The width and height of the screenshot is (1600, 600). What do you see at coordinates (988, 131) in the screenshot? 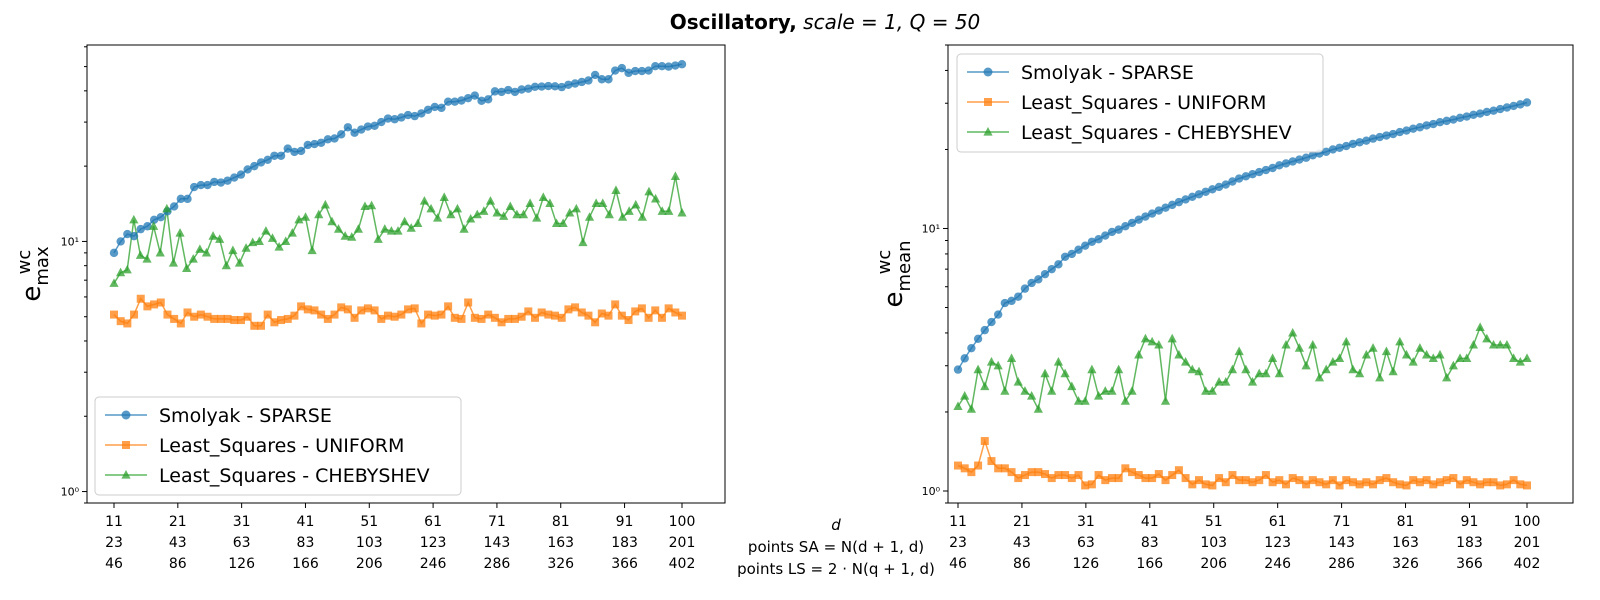
I see `legend-marker-least-squares-chebyshev` at bounding box center [988, 131].